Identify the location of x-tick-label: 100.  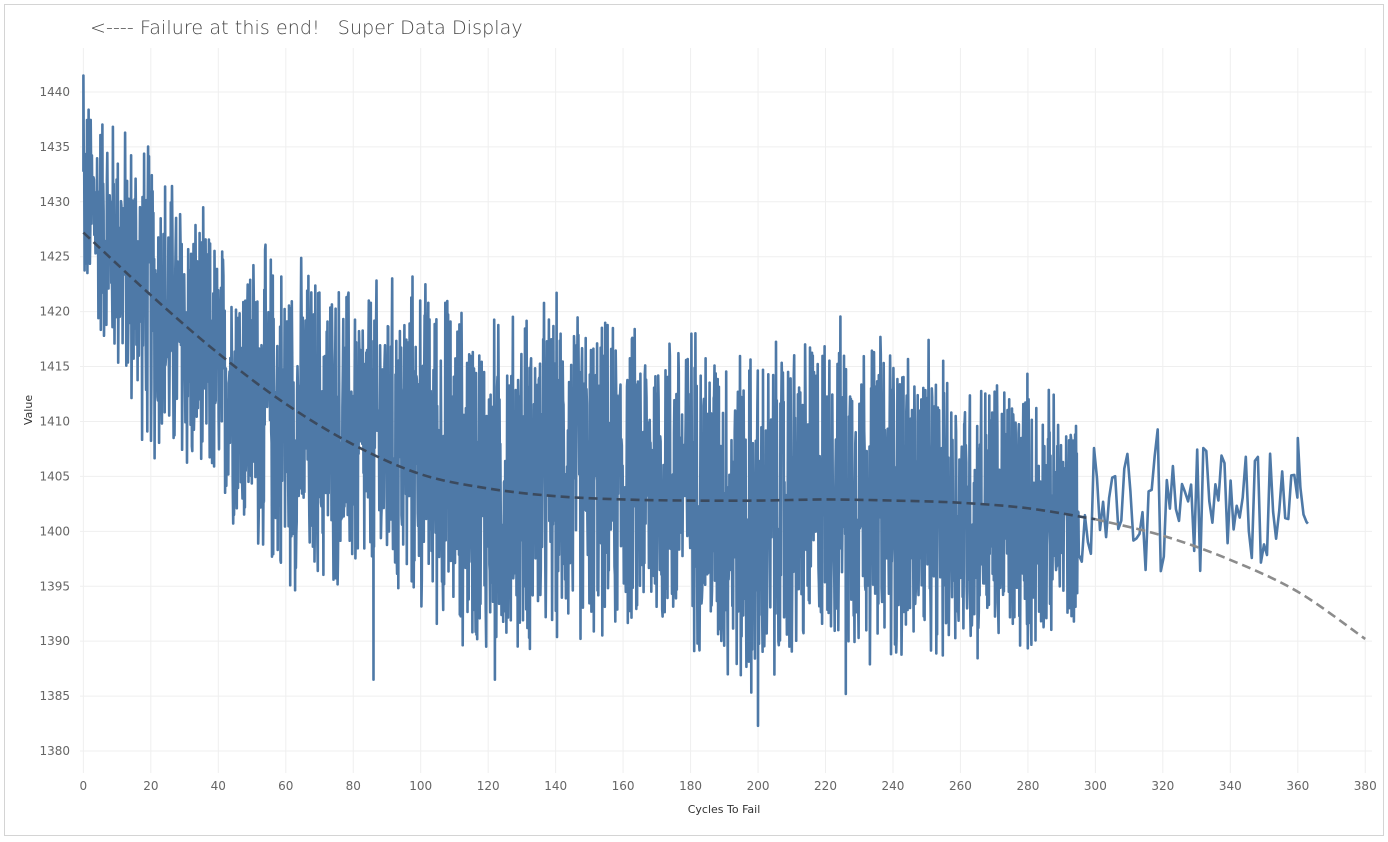
(420, 786).